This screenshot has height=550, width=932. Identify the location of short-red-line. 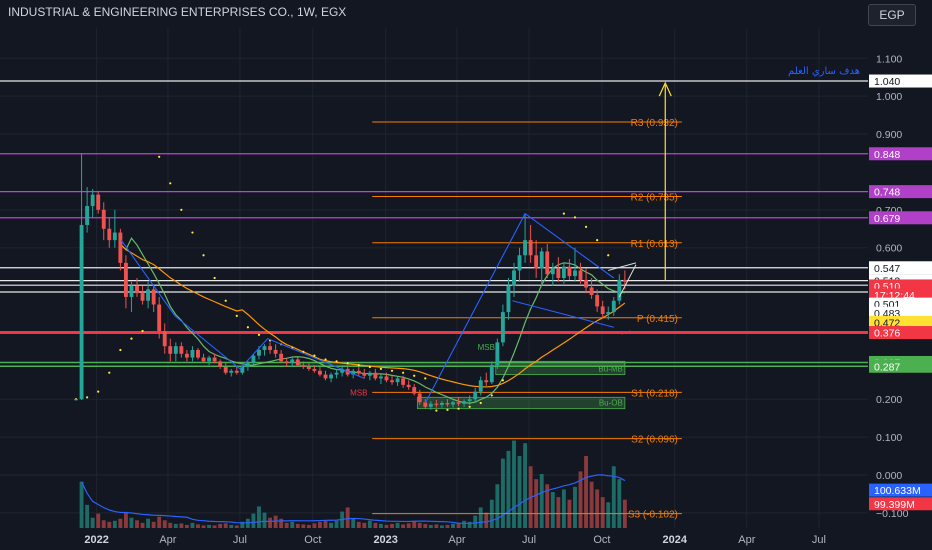
(626, 332).